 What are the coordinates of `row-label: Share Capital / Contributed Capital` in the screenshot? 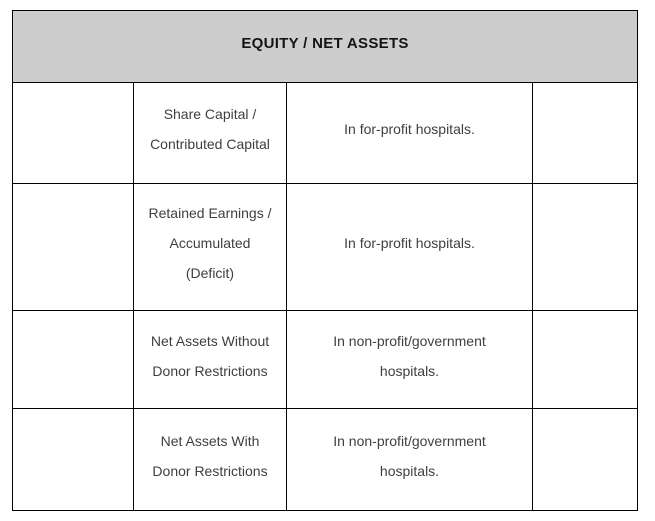 It's located at (210, 133).